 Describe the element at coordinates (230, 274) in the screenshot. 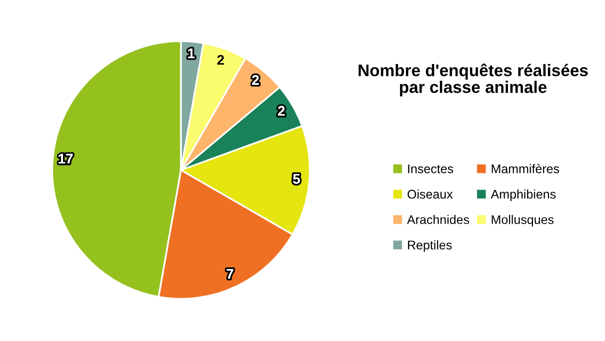

I see `data-label: 7` at that location.